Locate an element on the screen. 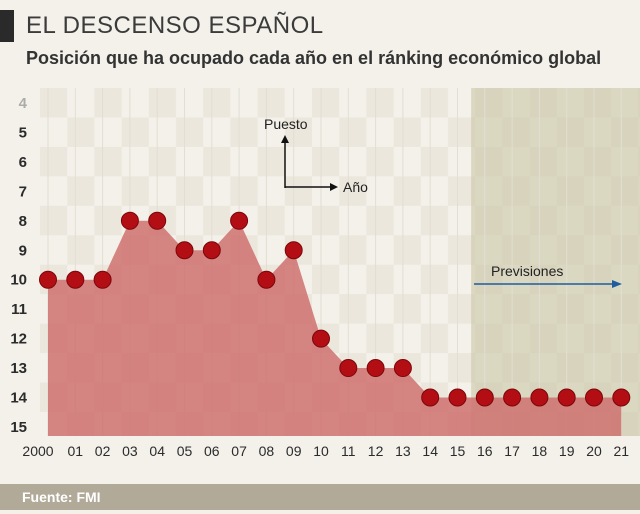  axis-legend-y-label: Puesto is located at coordinates (286, 124).